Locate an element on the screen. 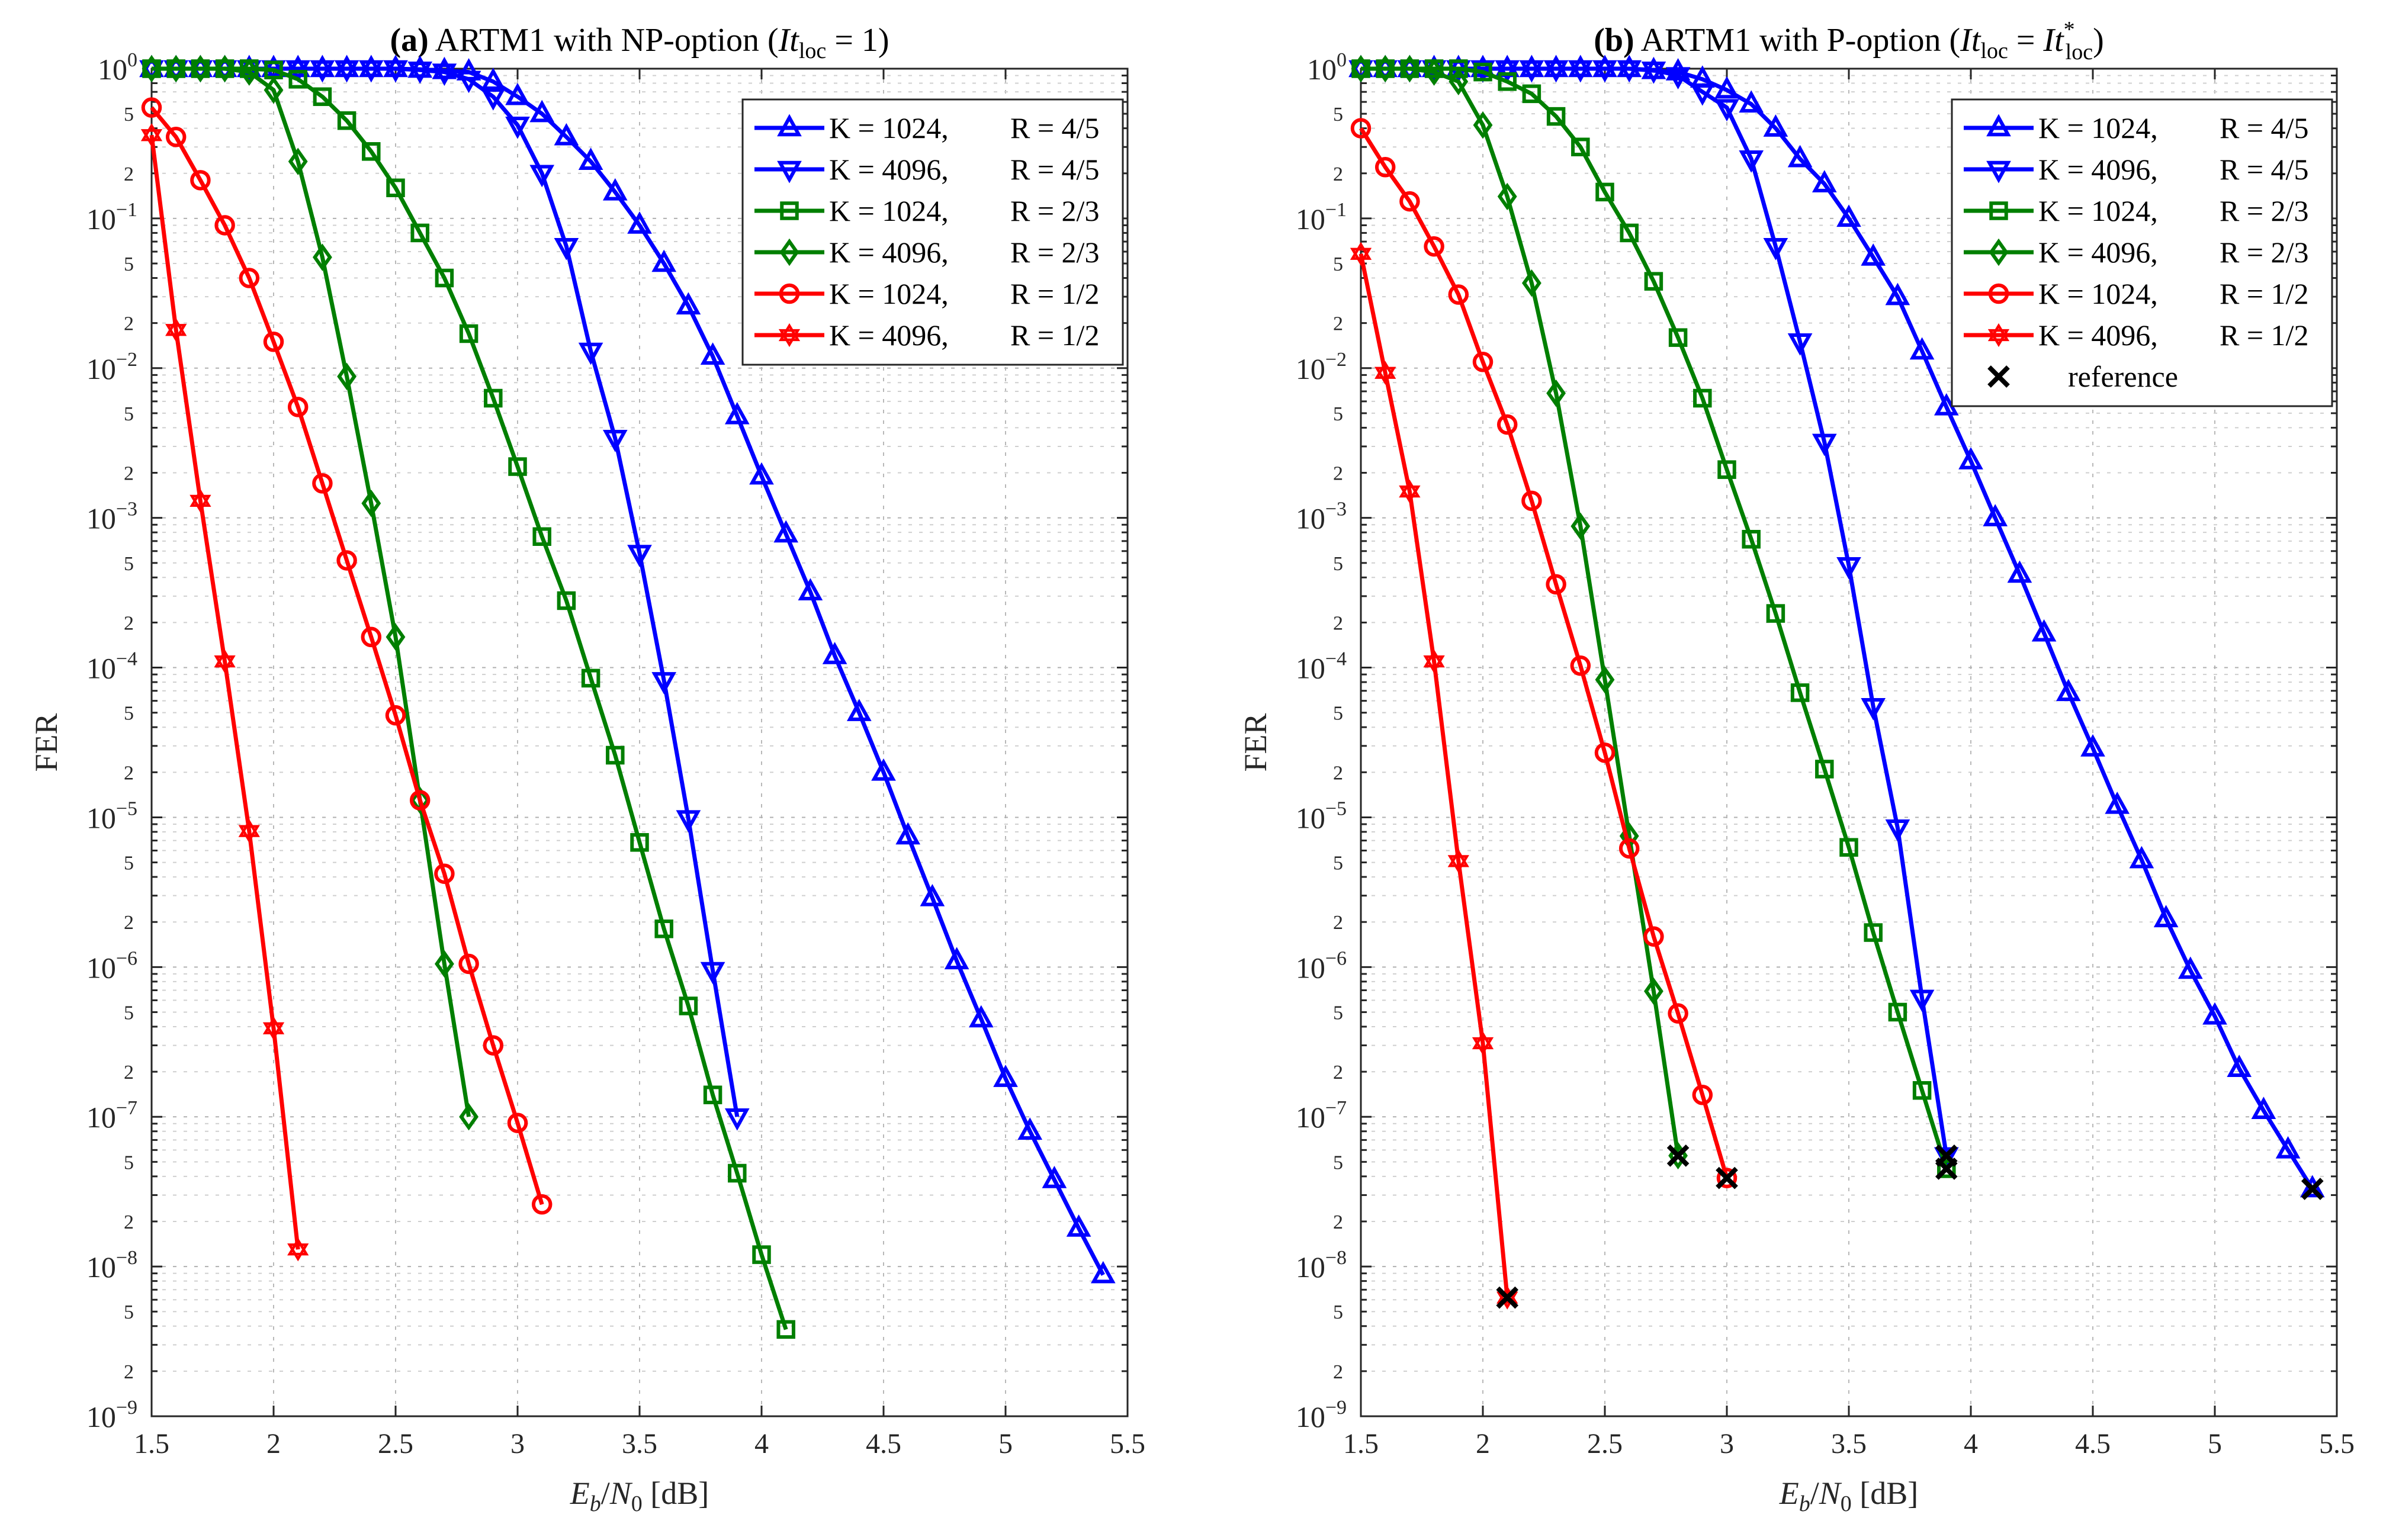 This screenshot has width=2383, height=1540. y-decade-label: 10−4 is located at coordinates (111, 666).